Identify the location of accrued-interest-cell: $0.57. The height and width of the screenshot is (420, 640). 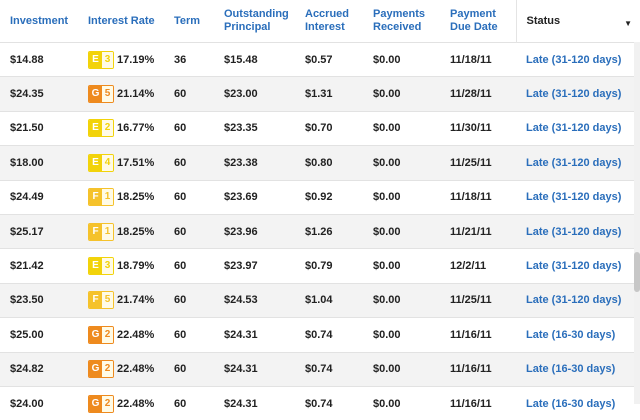
(329, 60).